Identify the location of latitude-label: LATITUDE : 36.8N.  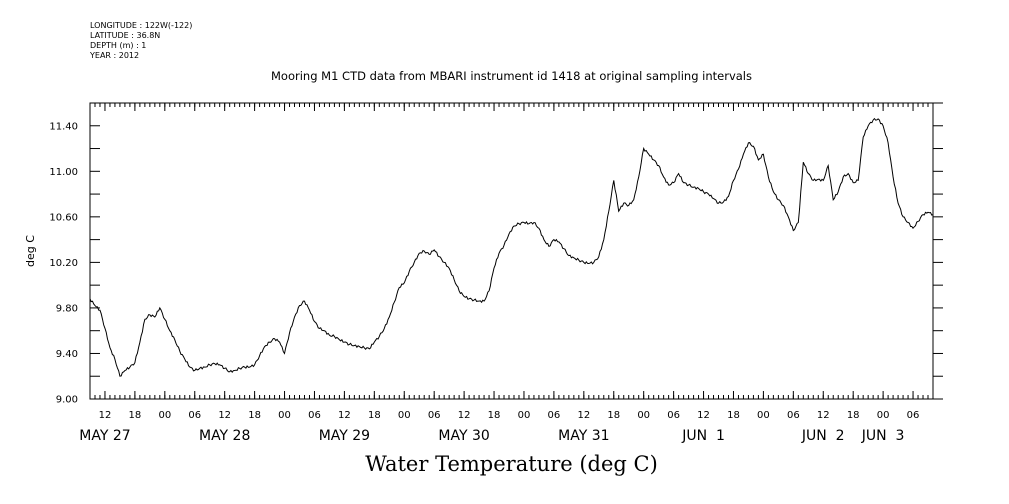
(125, 35).